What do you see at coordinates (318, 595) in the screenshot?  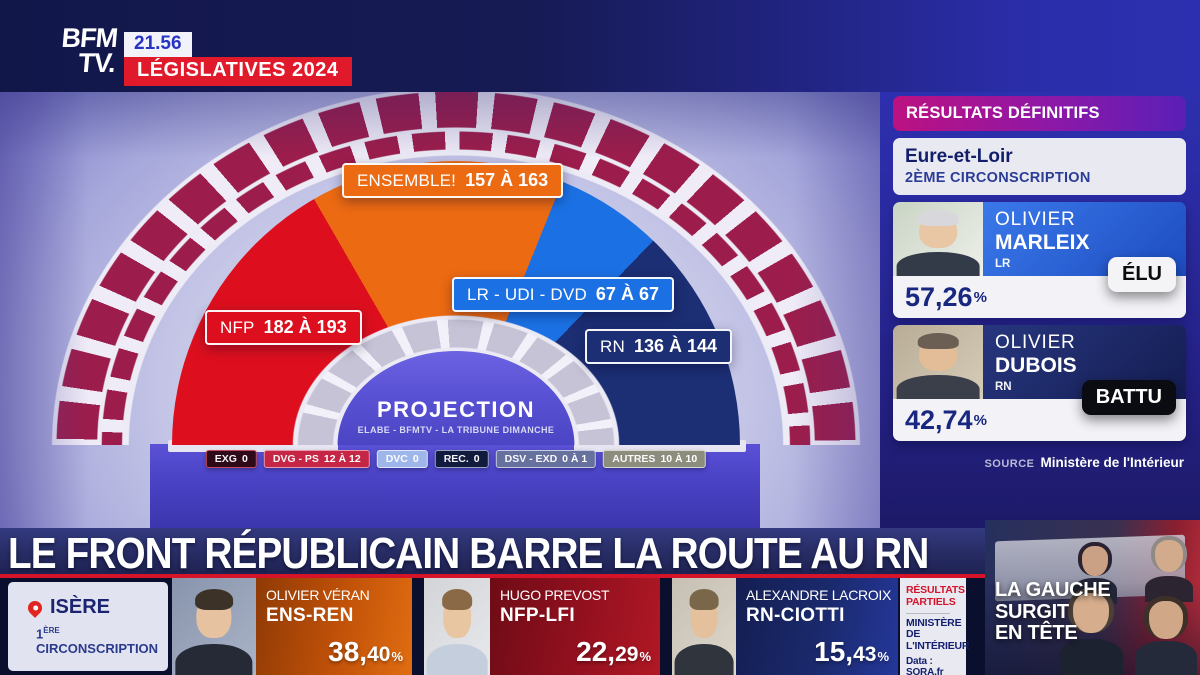 I see `ticker-candidate-name: OLIVIER VÉRAN` at bounding box center [318, 595].